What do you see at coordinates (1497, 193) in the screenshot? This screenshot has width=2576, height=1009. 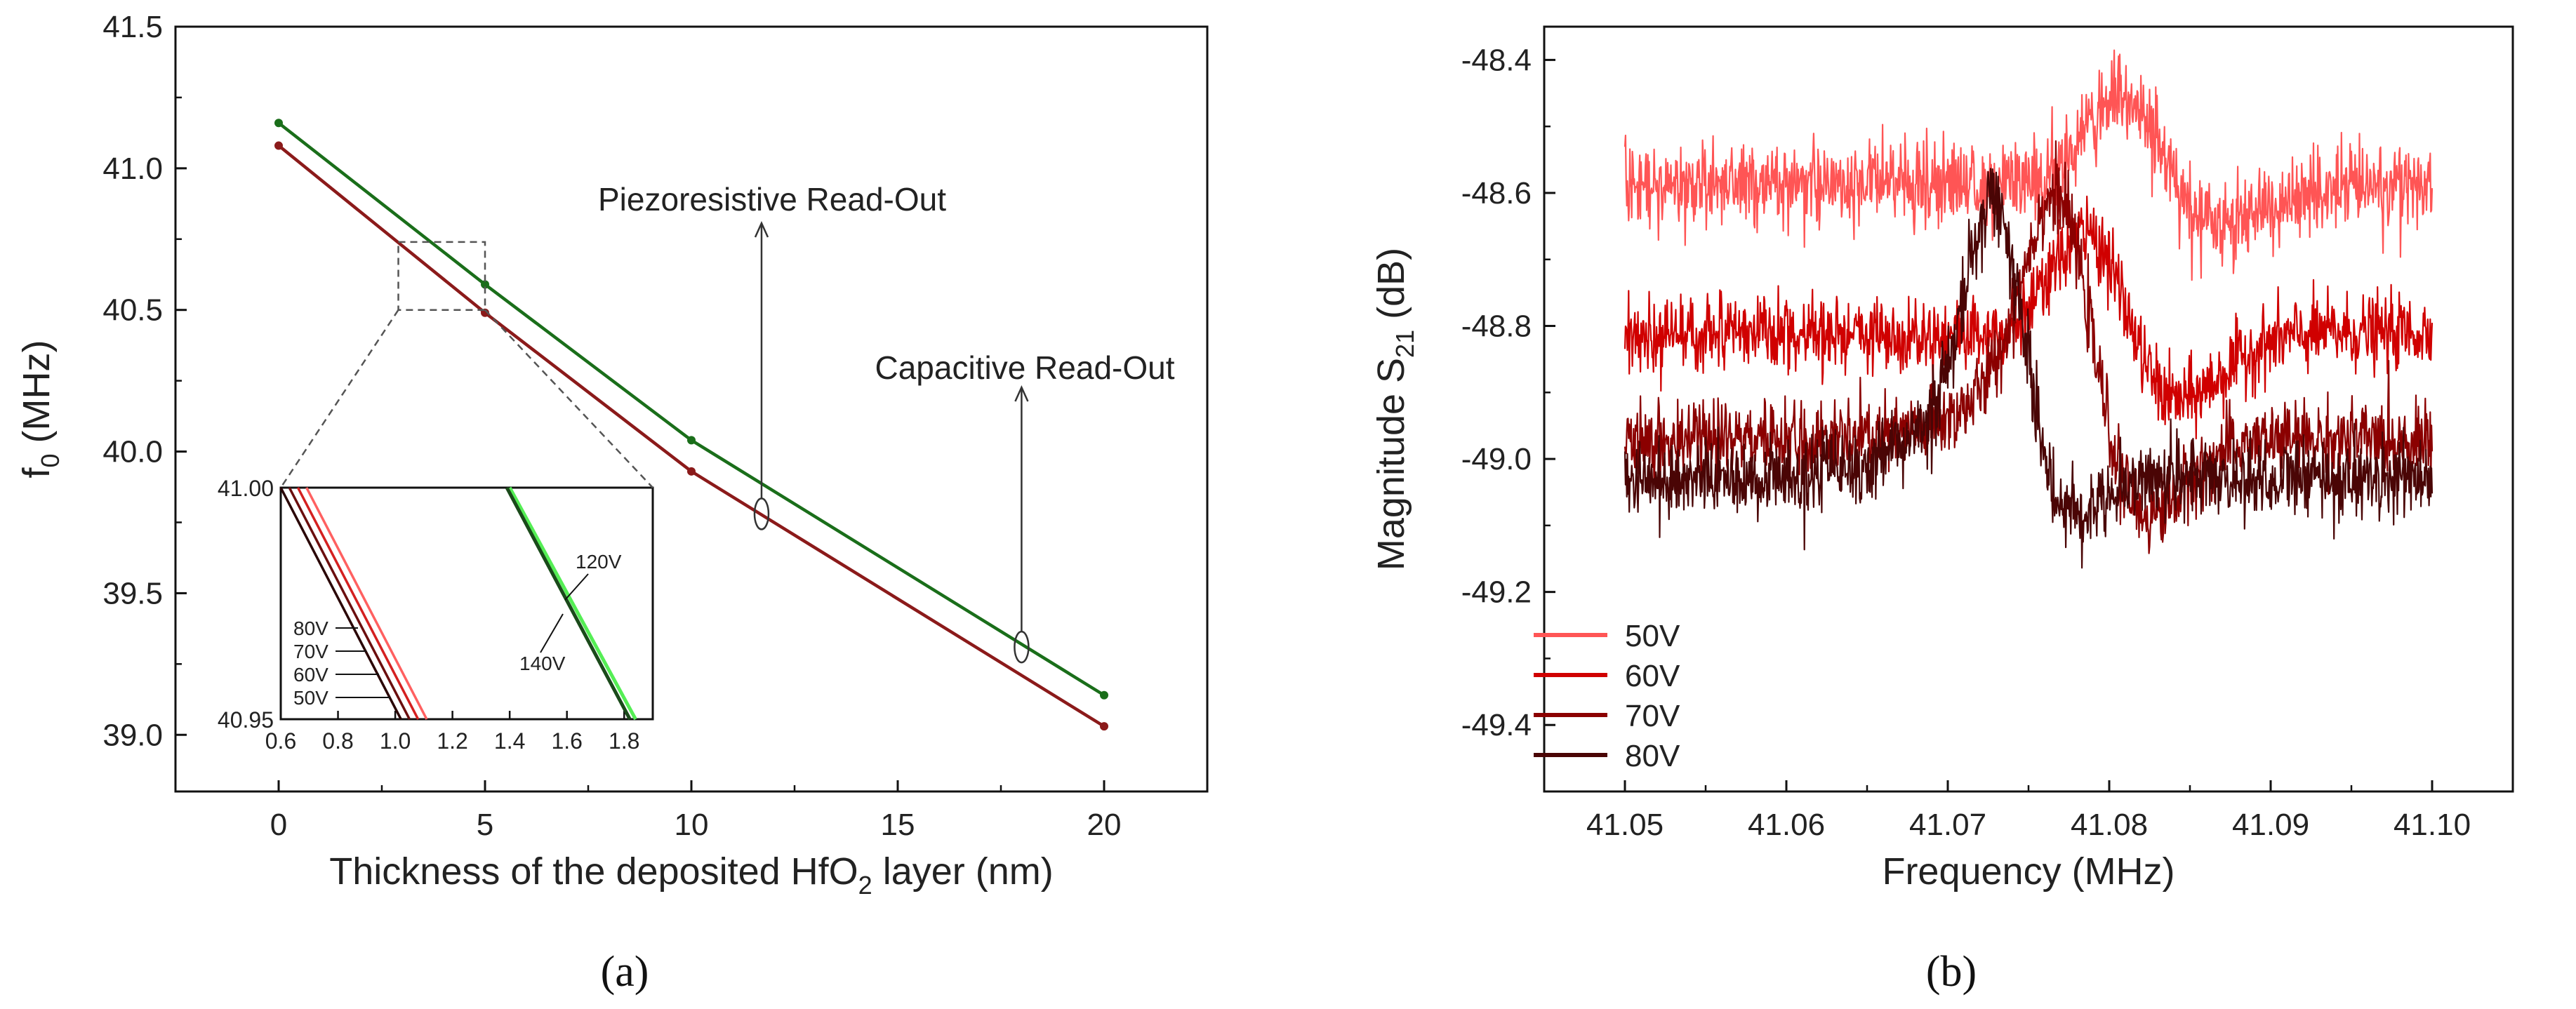 I see `y-tick-label: -48.6` at bounding box center [1497, 193].